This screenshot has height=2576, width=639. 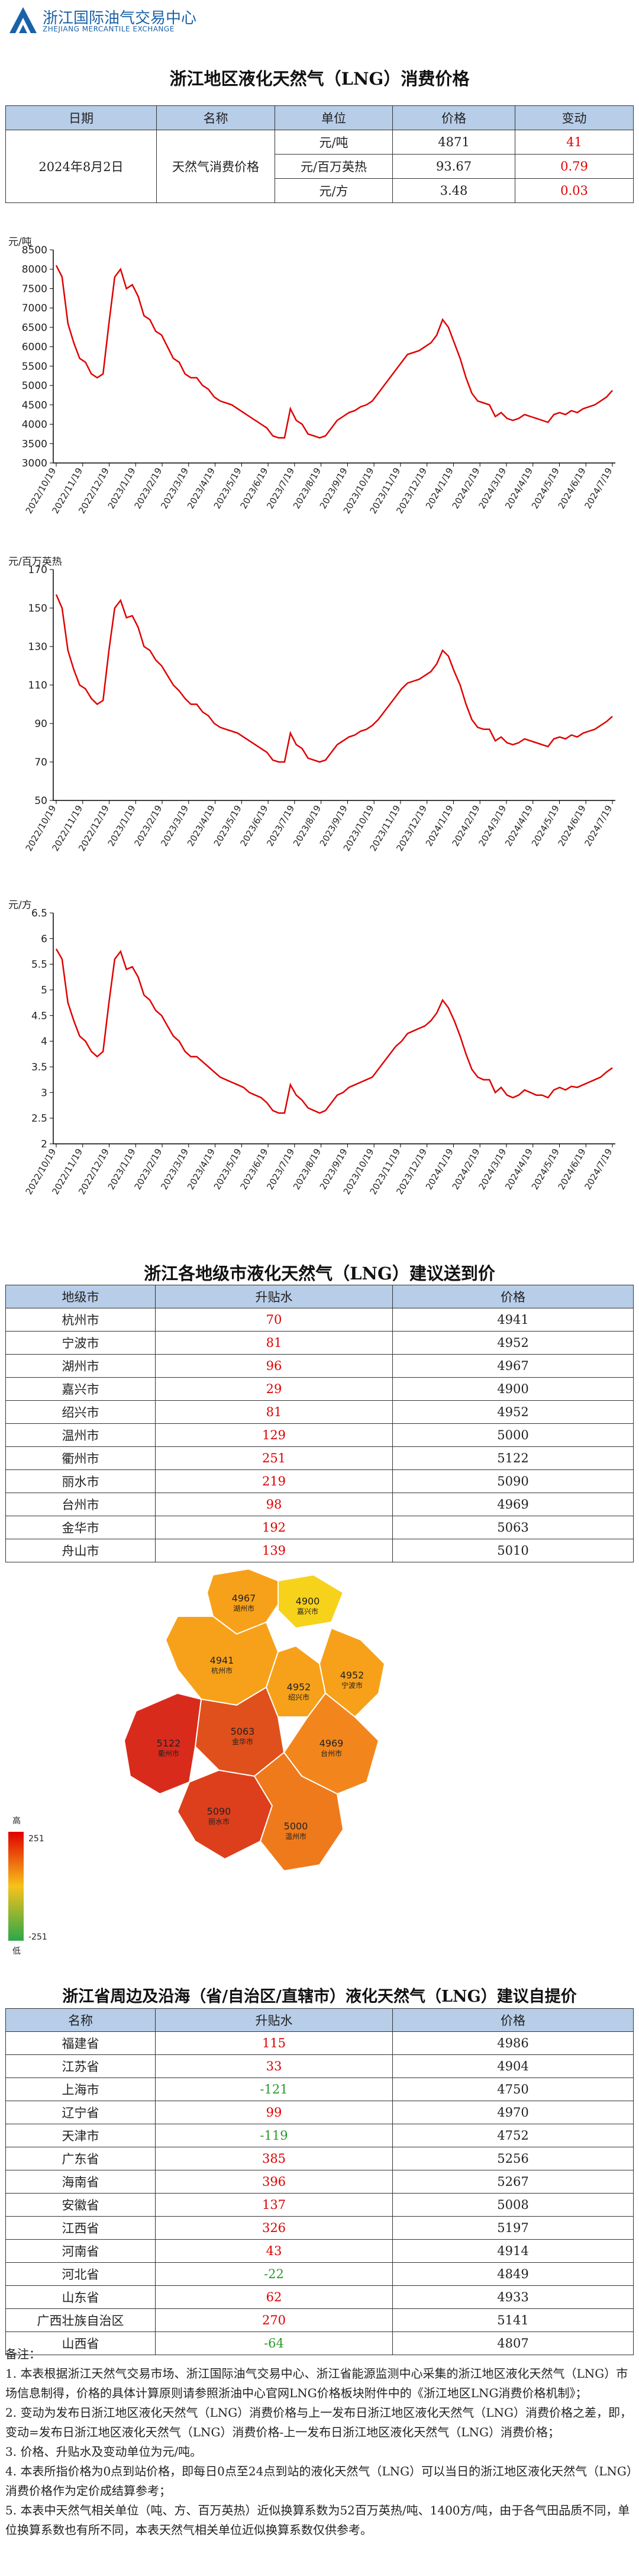 What do you see at coordinates (44, 1042) in the screenshot?
I see `y-tick-label: 4` at bounding box center [44, 1042].